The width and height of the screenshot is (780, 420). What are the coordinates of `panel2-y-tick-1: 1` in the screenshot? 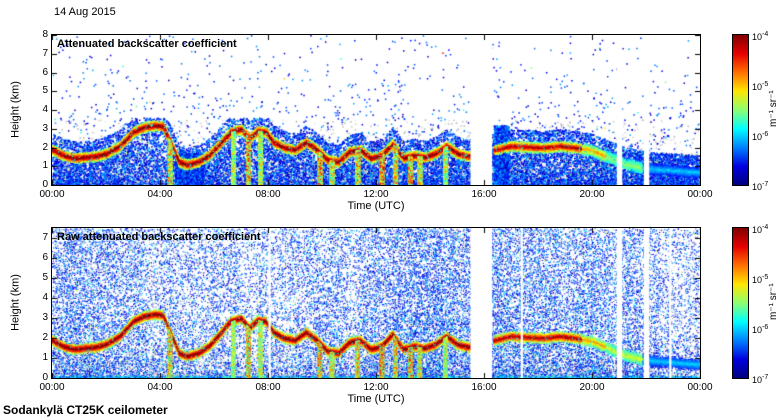 It's located at (45, 357).